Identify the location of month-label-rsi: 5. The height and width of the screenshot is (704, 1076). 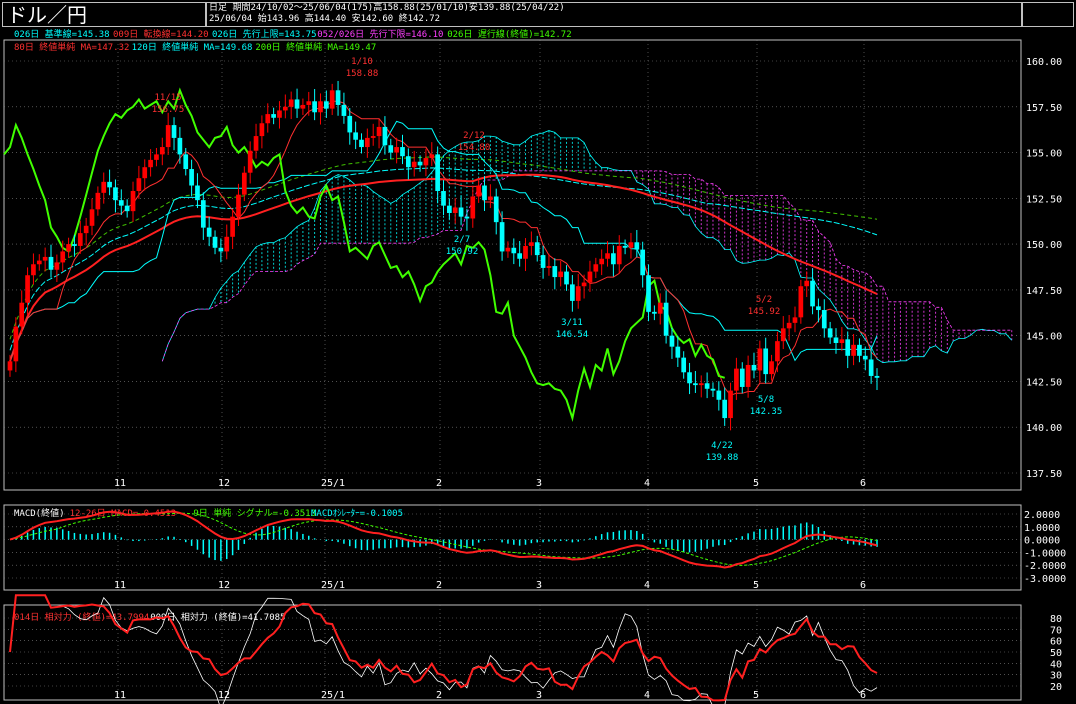
(756, 695).